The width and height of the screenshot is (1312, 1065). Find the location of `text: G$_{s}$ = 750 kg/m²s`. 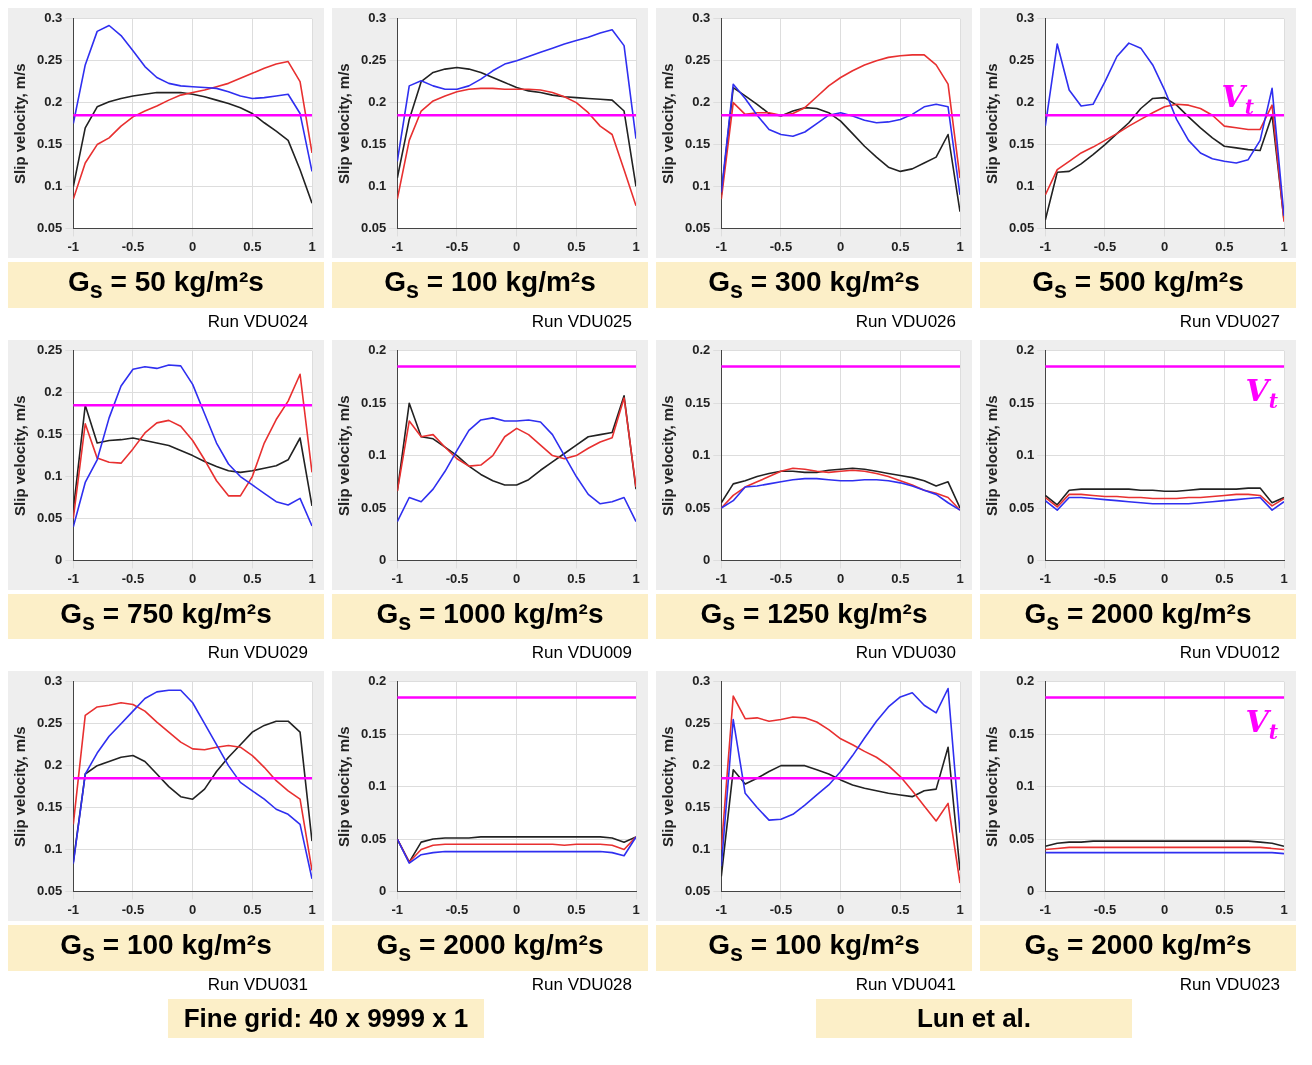

text: G$_{s}$ = 750 kg/m²s is located at coordinates (166, 616).